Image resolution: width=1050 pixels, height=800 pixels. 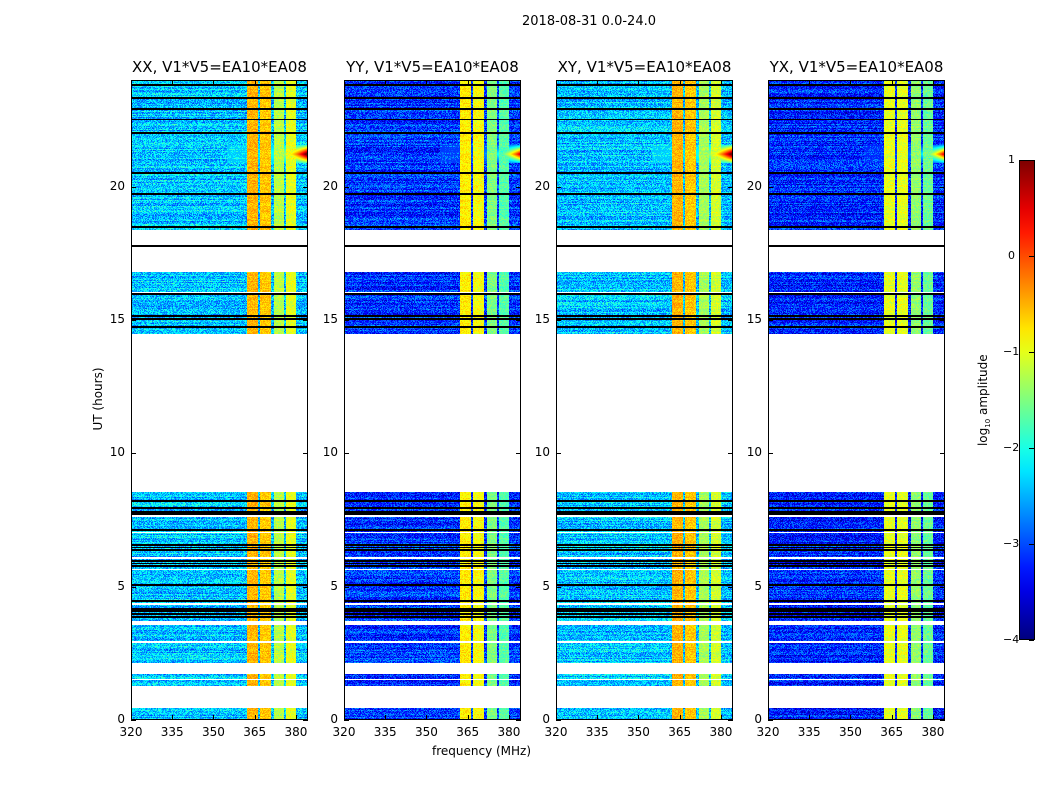 What do you see at coordinates (984, 400) in the screenshot?
I see `colorbar-label: log10 amplitude` at bounding box center [984, 400].